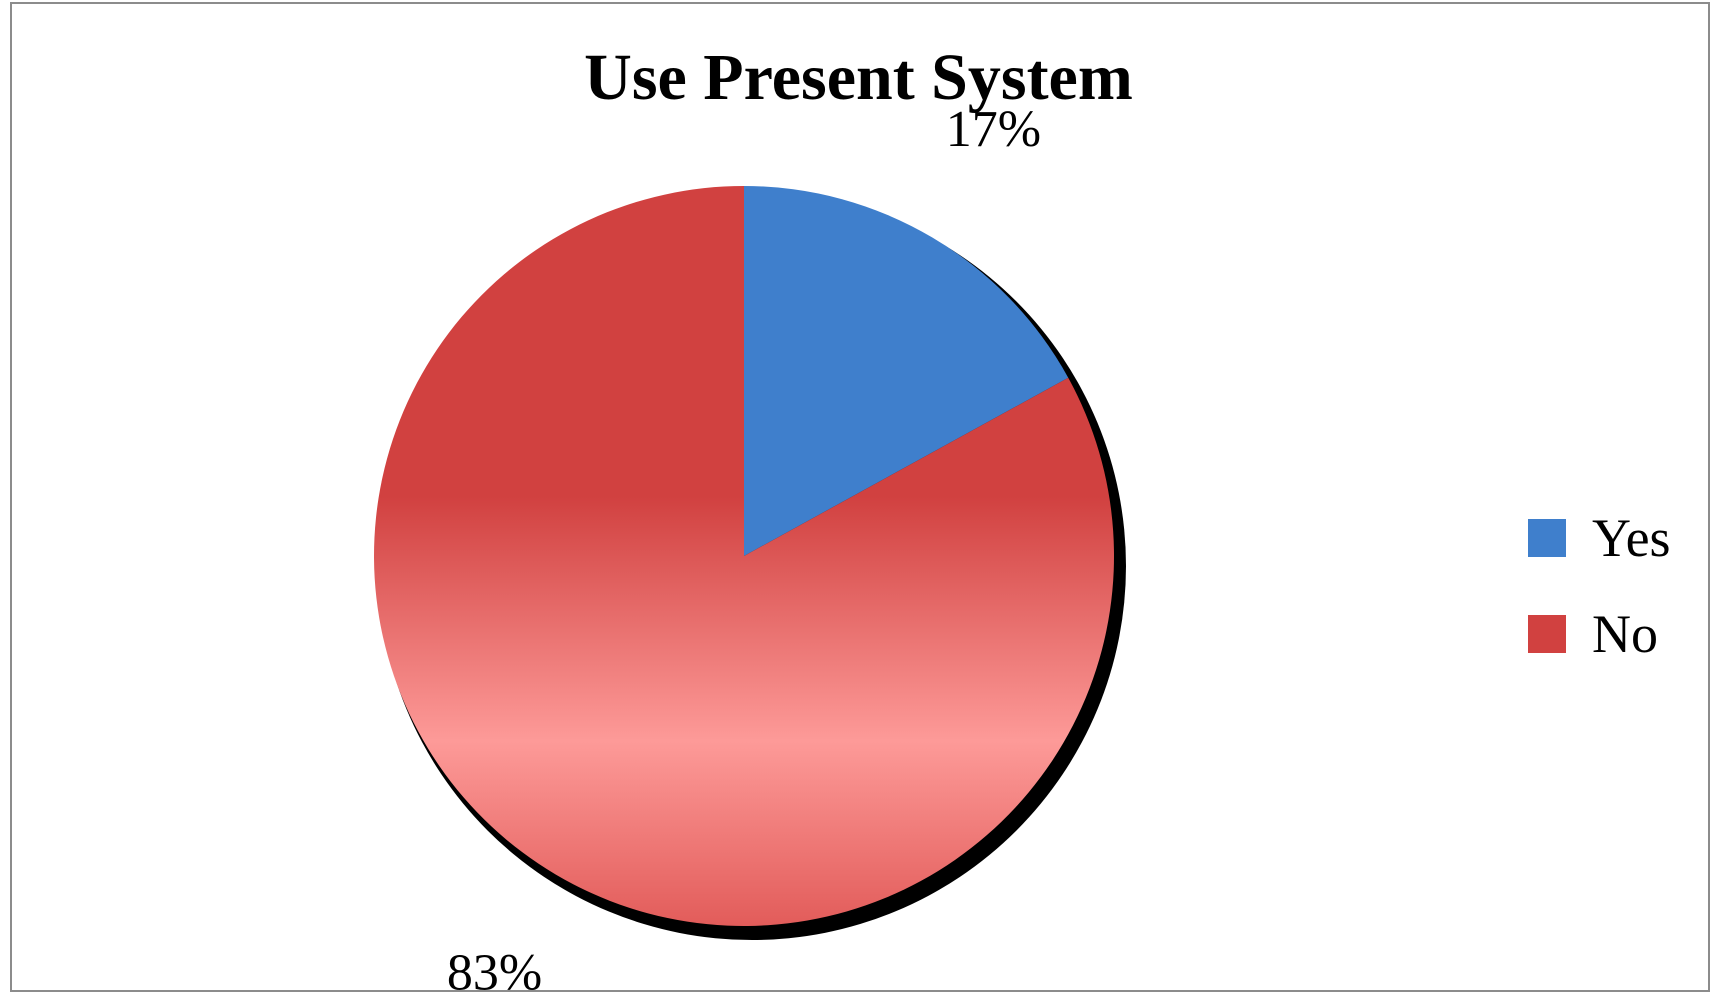  Describe the element at coordinates (1547, 634) in the screenshot. I see `legend-swatch-no` at that location.